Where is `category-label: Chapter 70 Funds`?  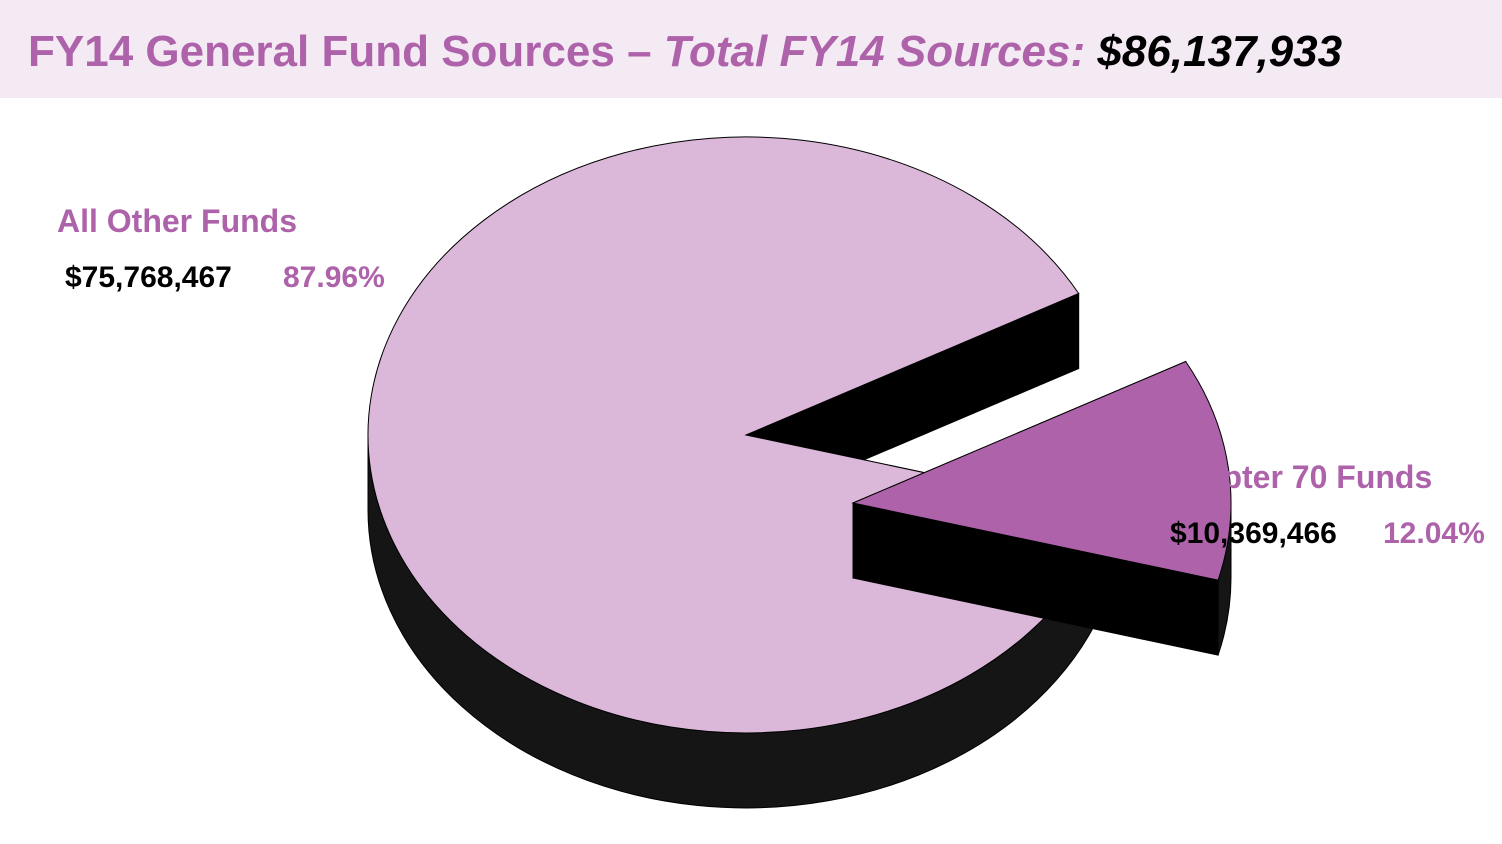
category-label: Chapter 70 Funds is located at coordinates (1297, 477).